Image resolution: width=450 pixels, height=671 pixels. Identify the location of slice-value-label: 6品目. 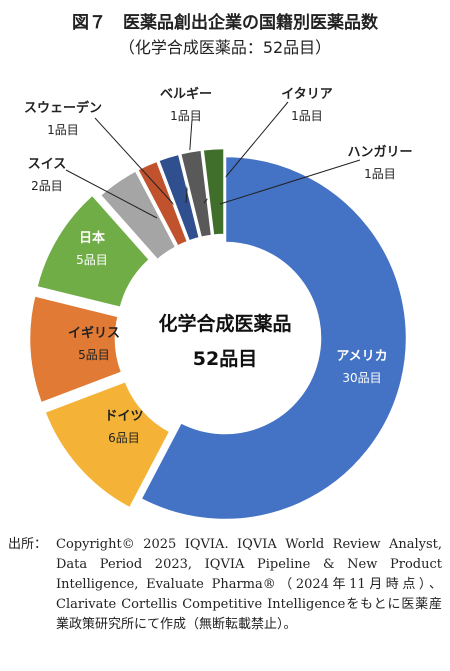
(124, 438).